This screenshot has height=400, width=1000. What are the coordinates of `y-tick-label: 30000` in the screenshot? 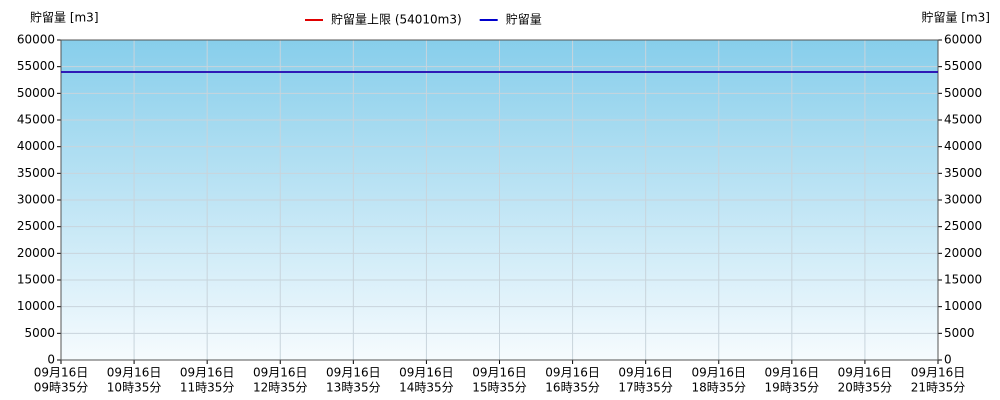 It's located at (36, 200).